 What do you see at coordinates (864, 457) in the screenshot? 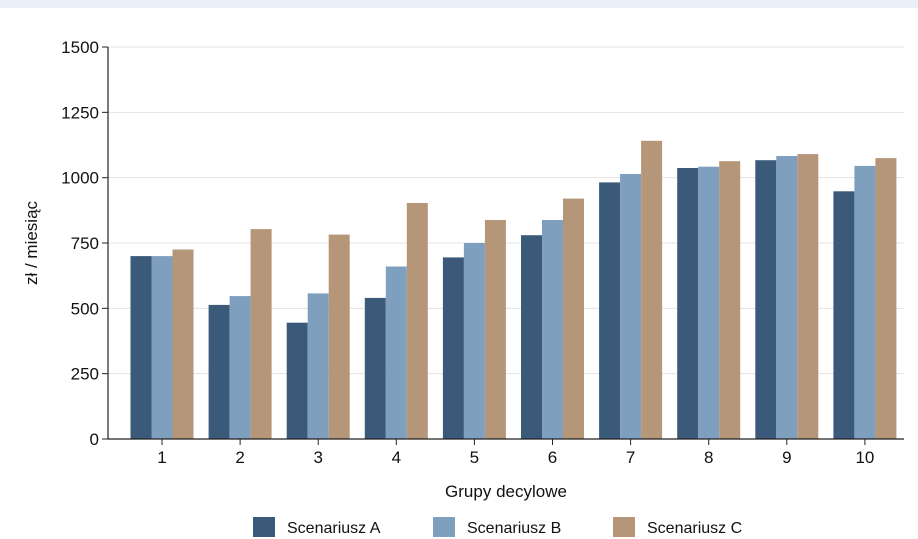
I see `x-tick-label: 10` at bounding box center [864, 457].